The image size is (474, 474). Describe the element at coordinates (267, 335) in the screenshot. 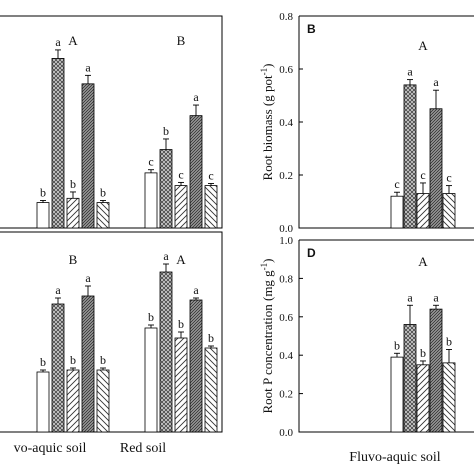

I see `y-axis-label: Root P concentration (mg g-1)` at that location.